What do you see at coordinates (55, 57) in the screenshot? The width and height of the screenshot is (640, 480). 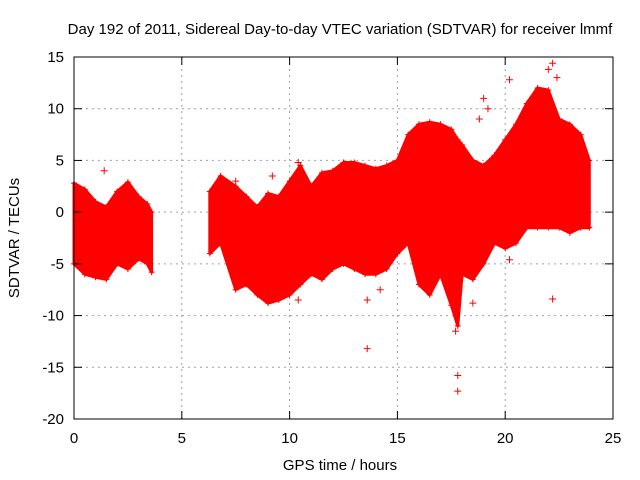 I see `y-tick-label: 15` at bounding box center [55, 57].